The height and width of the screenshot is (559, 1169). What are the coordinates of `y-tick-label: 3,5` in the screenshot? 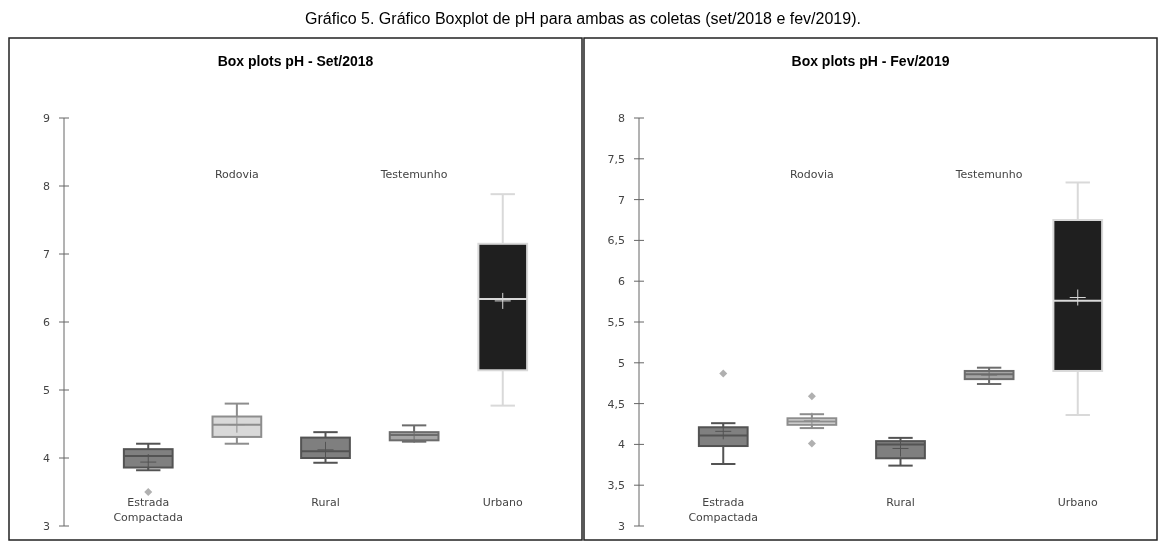 It's located at (616, 486).